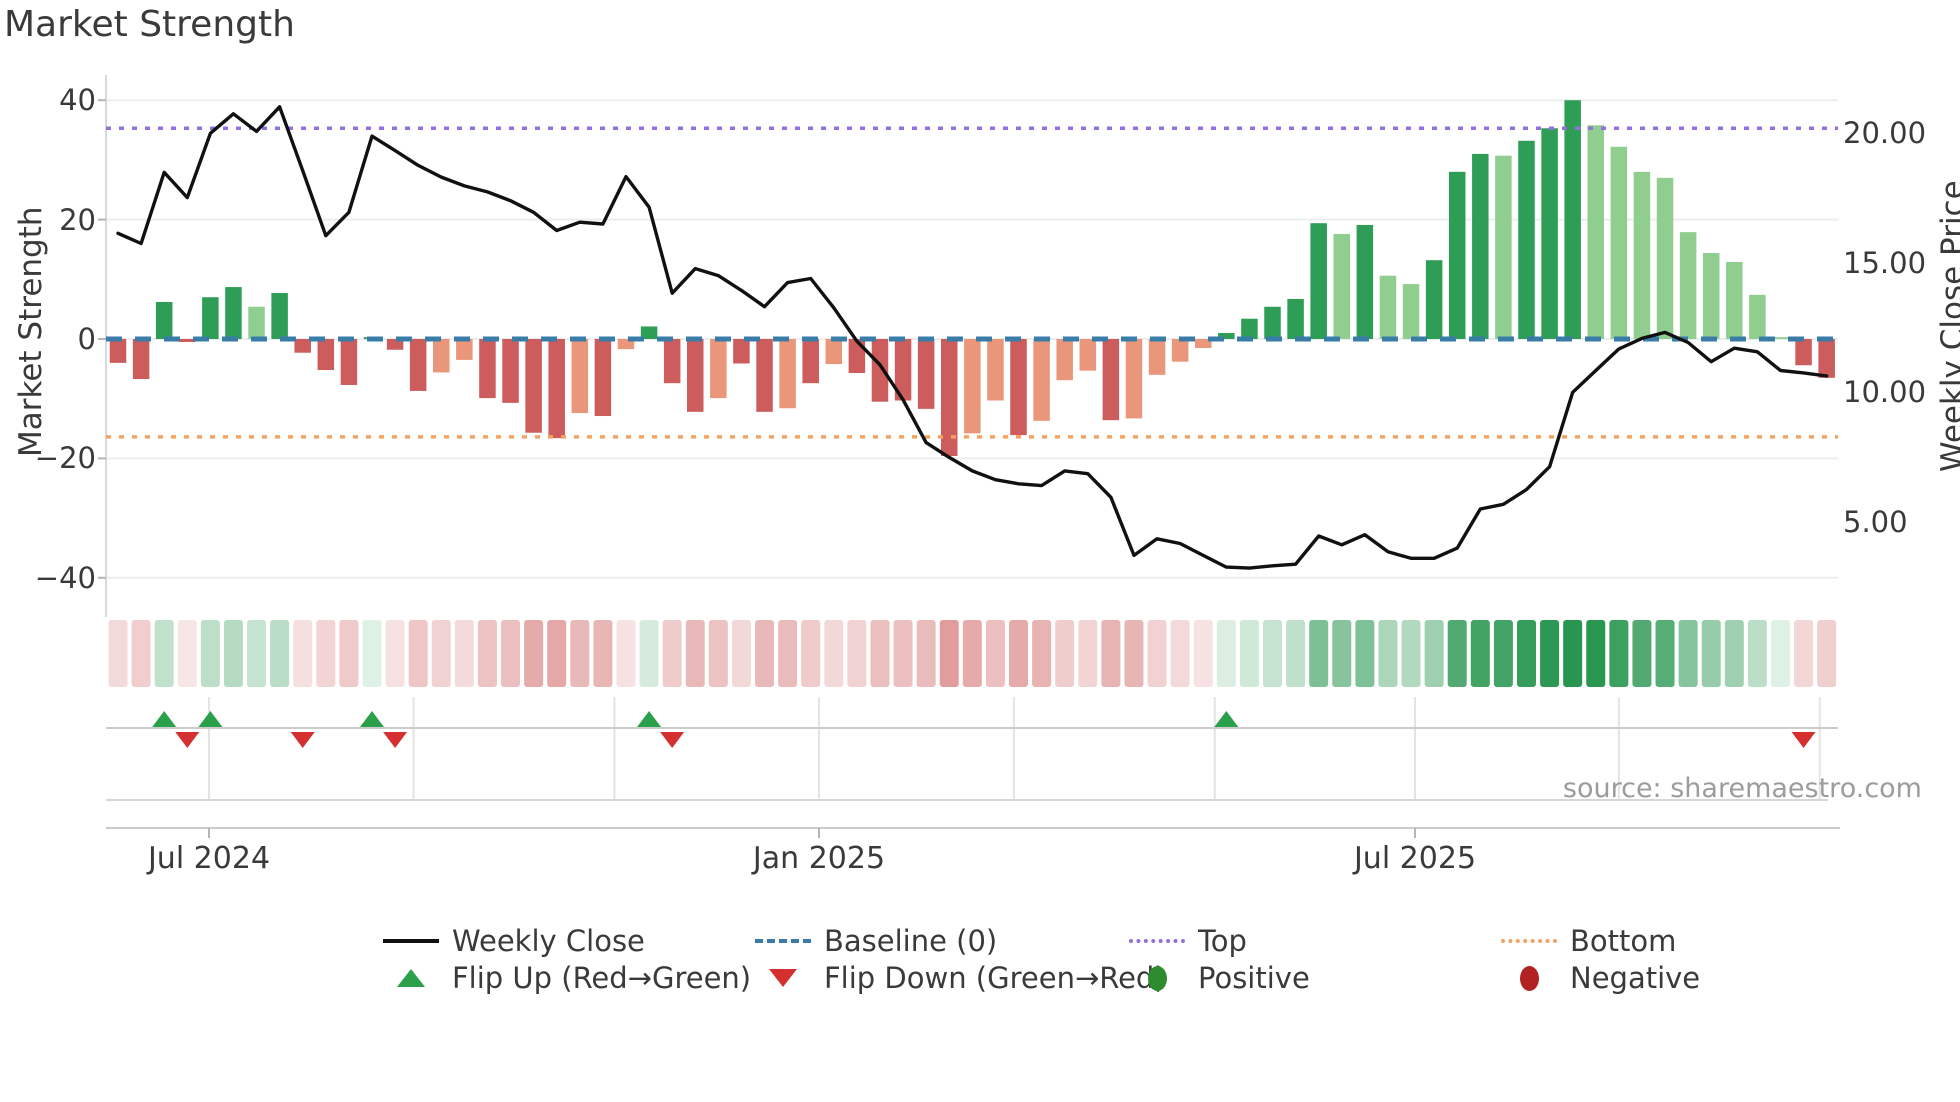 The width and height of the screenshot is (1960, 1102). Describe the element at coordinates (65, 578) in the screenshot. I see `left-ytick-m40: −40` at that location.